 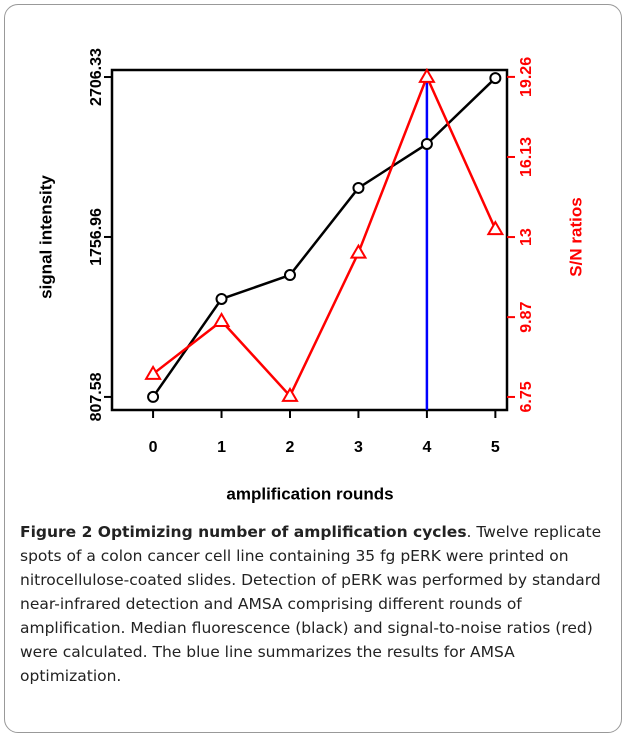 What do you see at coordinates (153, 447) in the screenshot?
I see `x-tick-label: 0` at bounding box center [153, 447].